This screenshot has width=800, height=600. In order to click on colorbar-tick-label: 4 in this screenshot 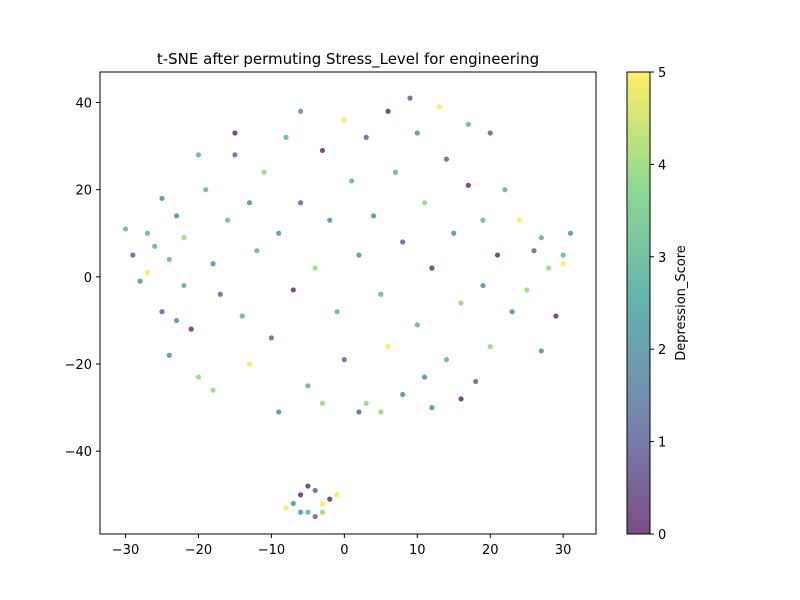, I will do `click(662, 165)`.